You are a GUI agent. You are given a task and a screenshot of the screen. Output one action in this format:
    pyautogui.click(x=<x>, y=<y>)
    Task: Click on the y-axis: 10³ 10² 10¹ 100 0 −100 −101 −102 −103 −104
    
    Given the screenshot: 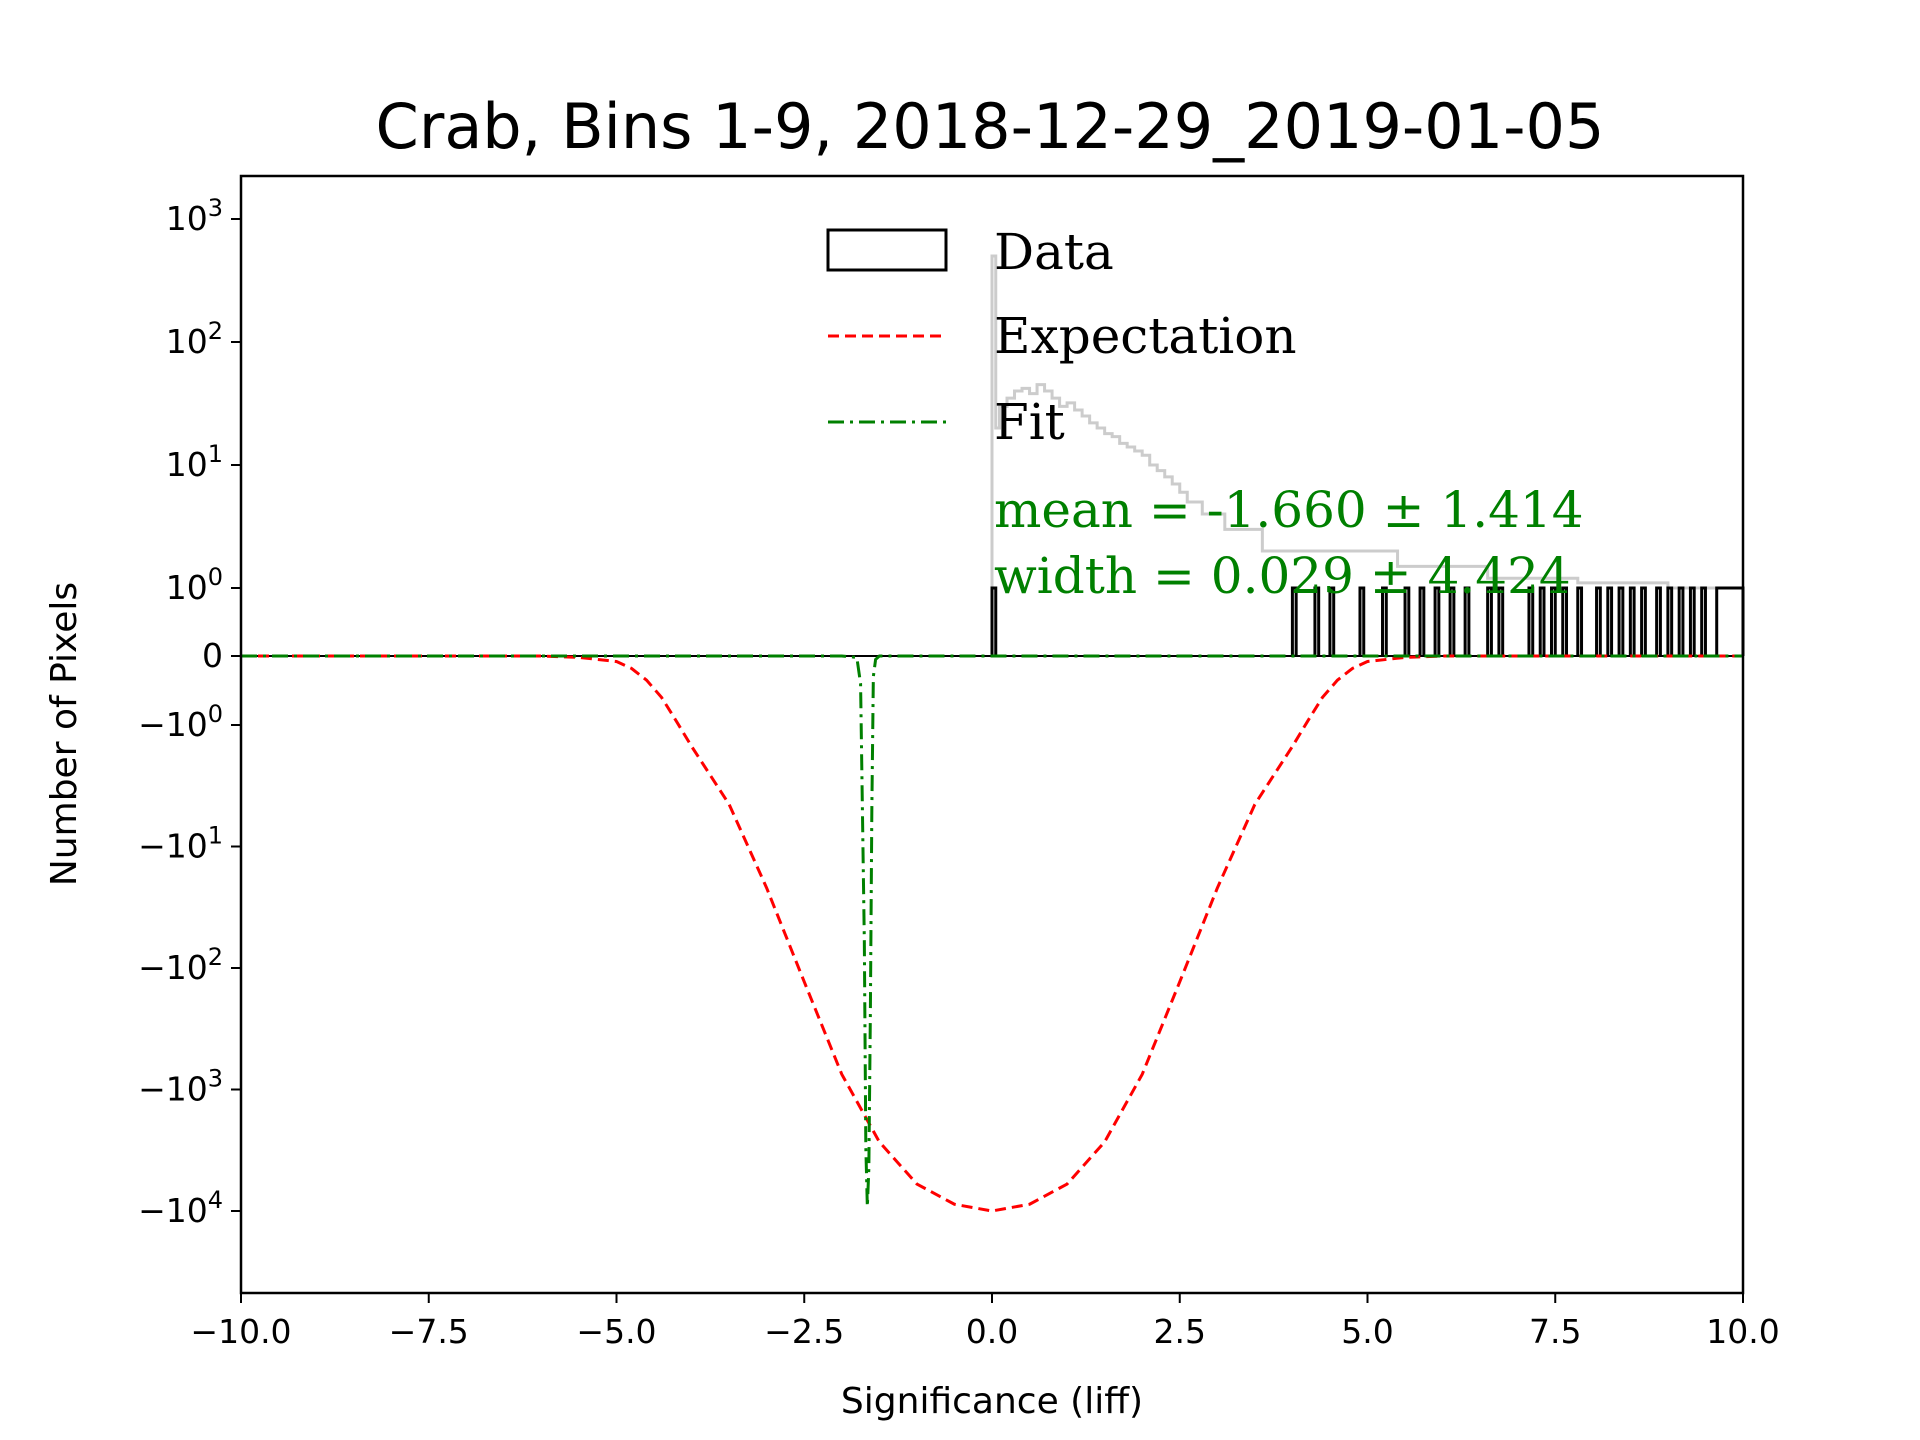 What is the action you would take?
    pyautogui.click(x=189, y=712)
    